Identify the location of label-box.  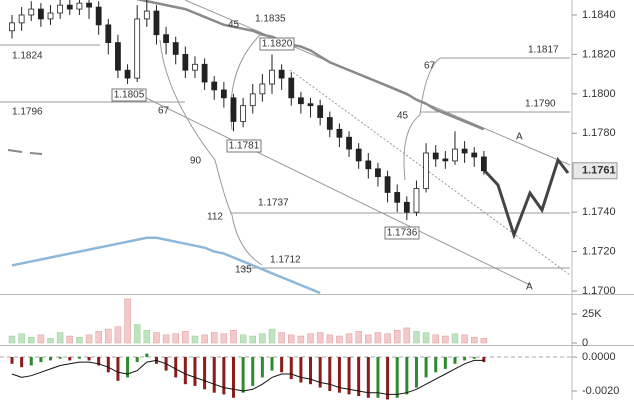
(402, 233).